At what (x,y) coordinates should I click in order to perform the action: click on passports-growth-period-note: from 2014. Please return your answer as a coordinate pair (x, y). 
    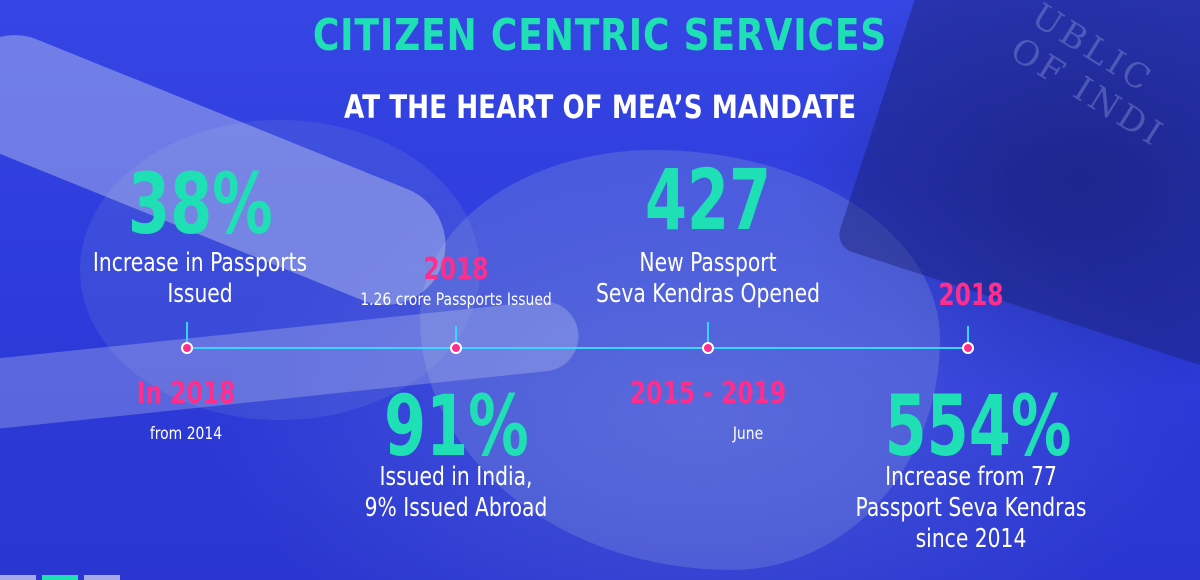
    Looking at the image, I should click on (186, 434).